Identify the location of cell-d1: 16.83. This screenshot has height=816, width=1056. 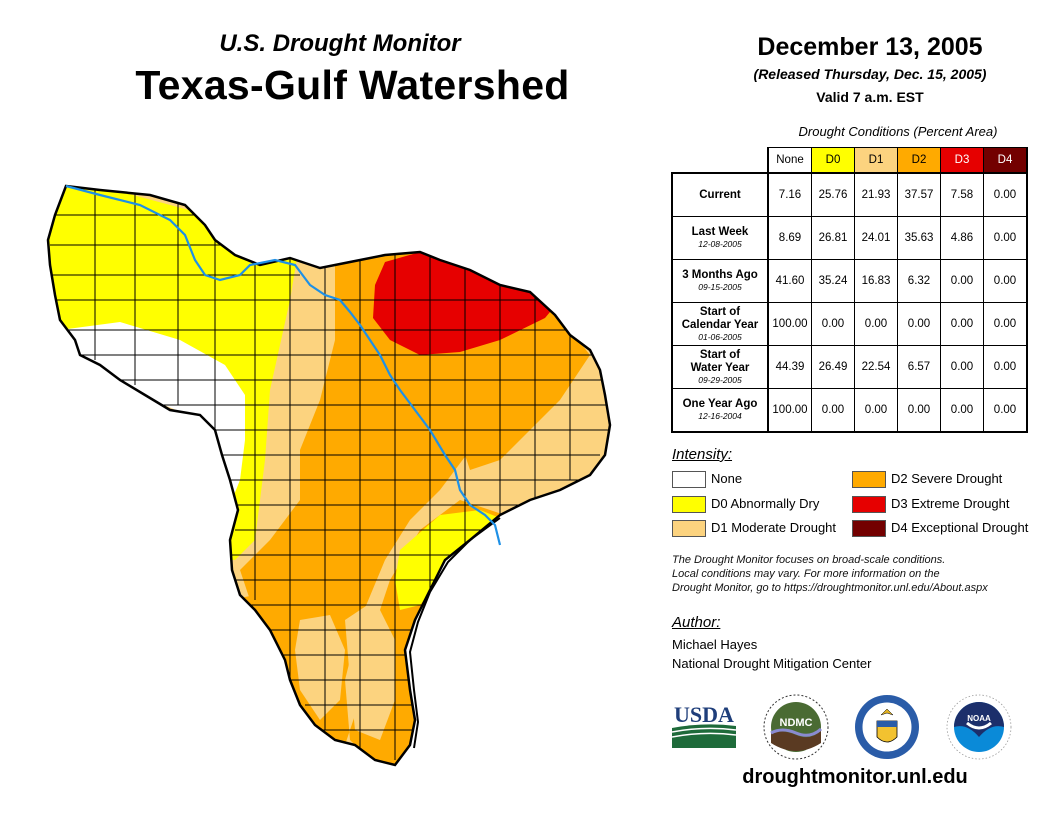
(876, 281).